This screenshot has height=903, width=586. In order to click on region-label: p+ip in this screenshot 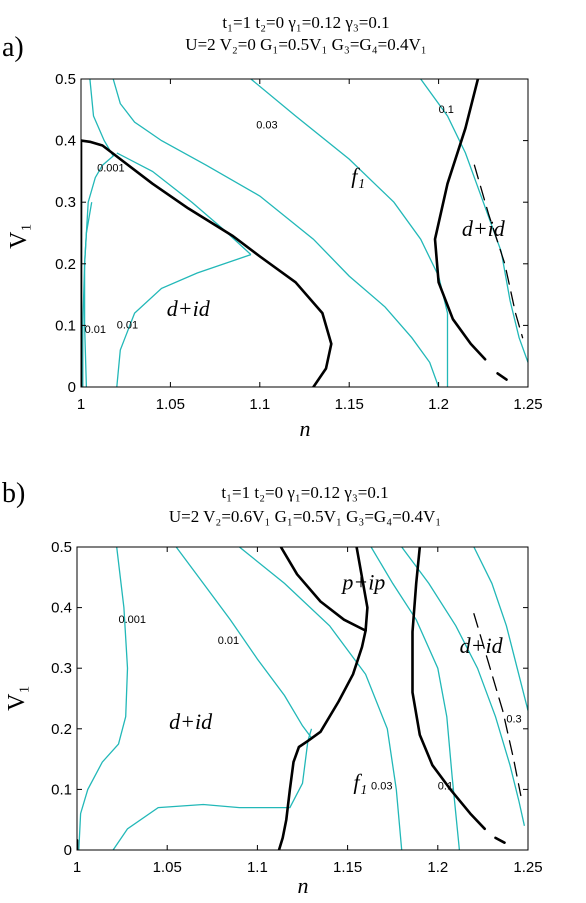, I will do `click(362, 581)`.